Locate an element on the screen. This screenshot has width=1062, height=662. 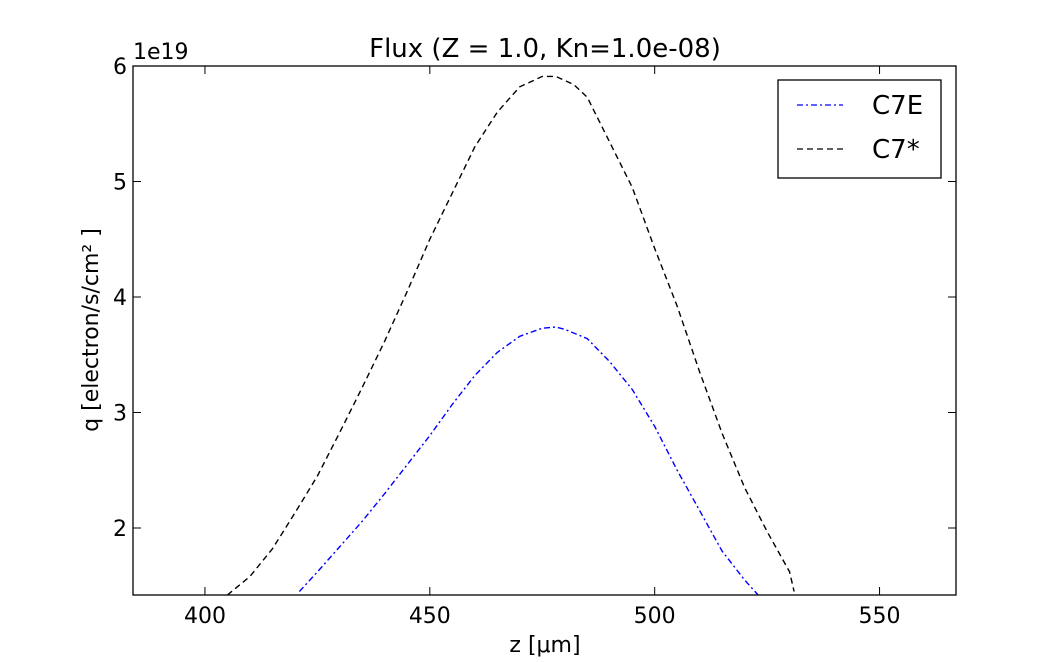
legend: C7E C7* is located at coordinates (859, 129).